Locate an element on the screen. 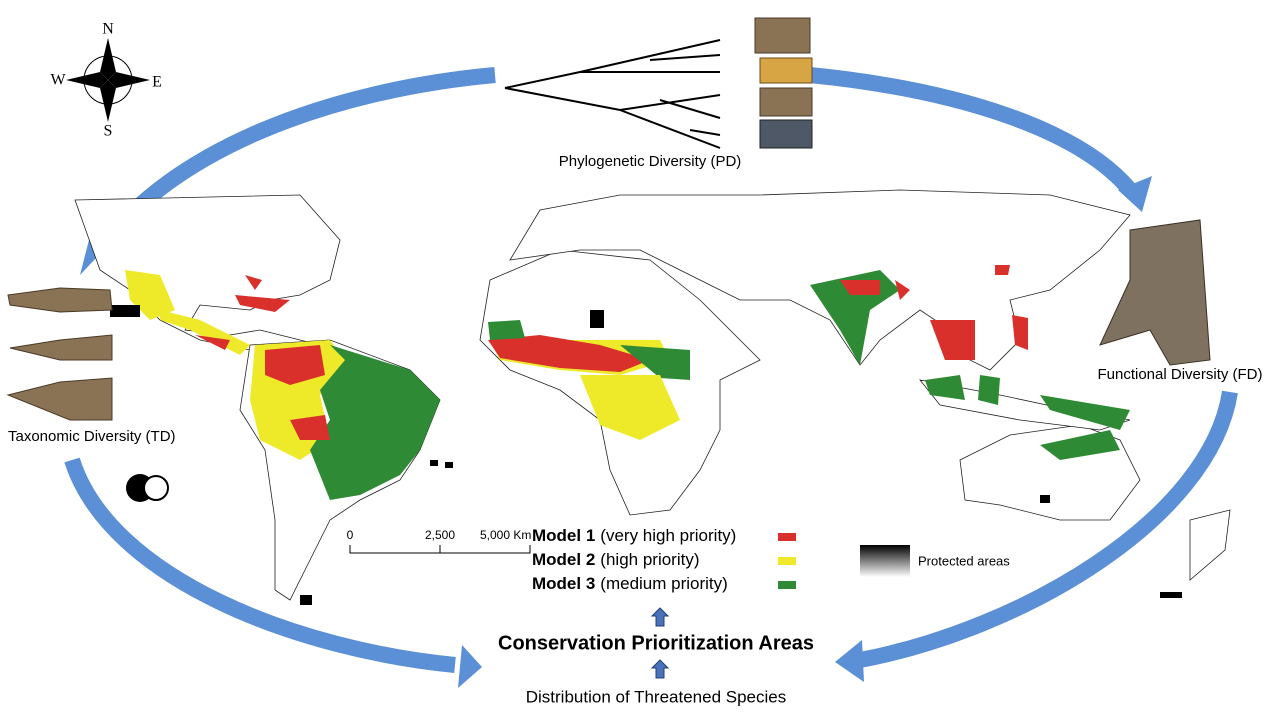 The width and height of the screenshot is (1280, 720). legend-entry: Model 3 (medium priority) is located at coordinates (630, 583).